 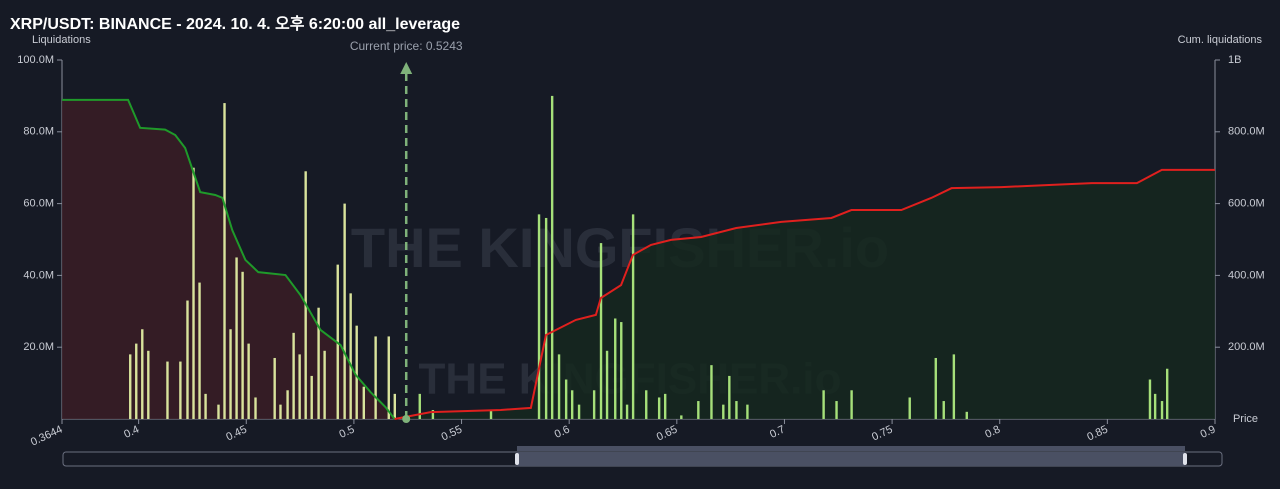 What do you see at coordinates (777, 431) in the screenshot?
I see `x-tick-label: 0.7` at bounding box center [777, 431].